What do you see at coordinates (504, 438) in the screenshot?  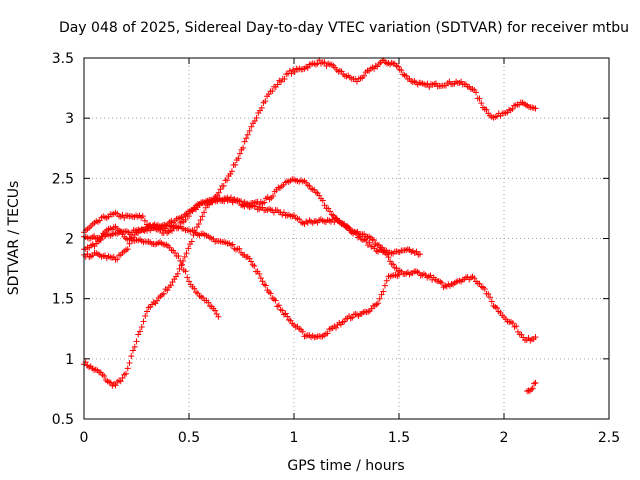 I see `x-tick-label: 2` at bounding box center [504, 438].